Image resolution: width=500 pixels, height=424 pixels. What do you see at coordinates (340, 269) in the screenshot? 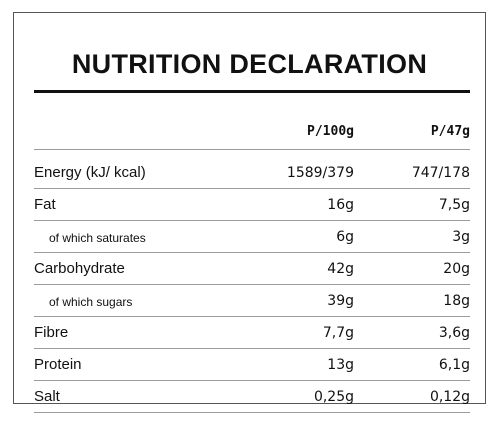
I see `value-per-100g: 42g` at bounding box center [340, 269].